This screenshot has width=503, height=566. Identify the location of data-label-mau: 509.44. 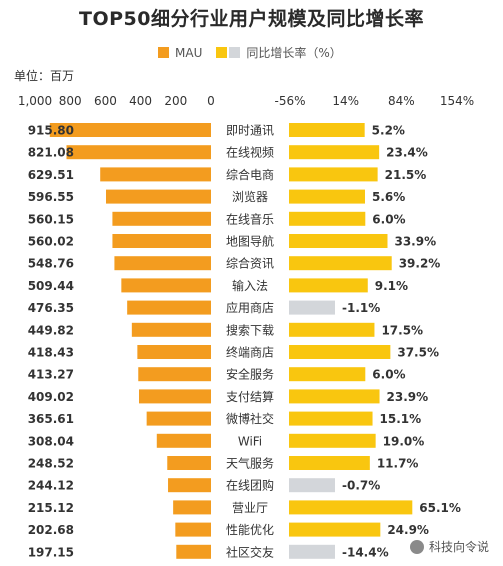
(51, 286).